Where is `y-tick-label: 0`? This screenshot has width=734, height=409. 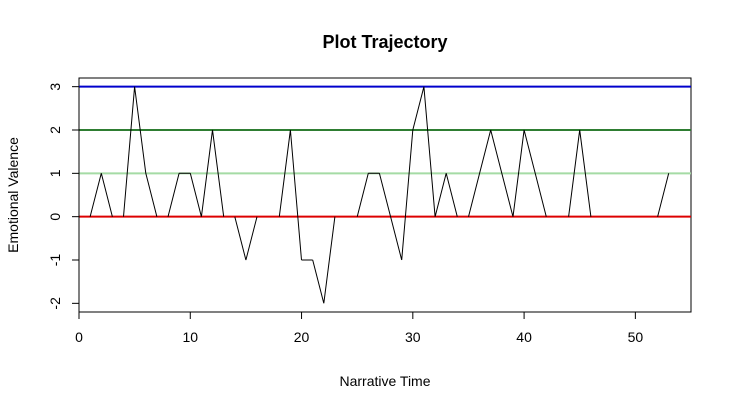 y-tick-label: 0 is located at coordinates (55, 217).